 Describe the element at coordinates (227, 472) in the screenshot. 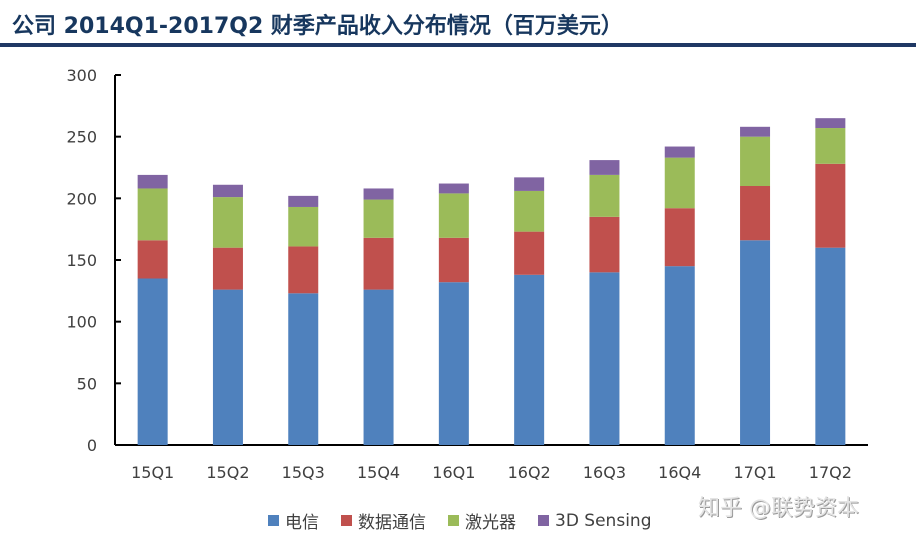

I see `x-tick-label: 15Q2` at that location.